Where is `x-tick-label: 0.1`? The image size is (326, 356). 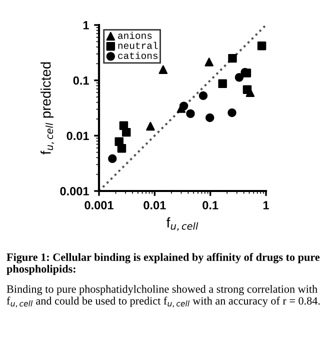
x-tick-label: 0.1 is located at coordinates (210, 205).